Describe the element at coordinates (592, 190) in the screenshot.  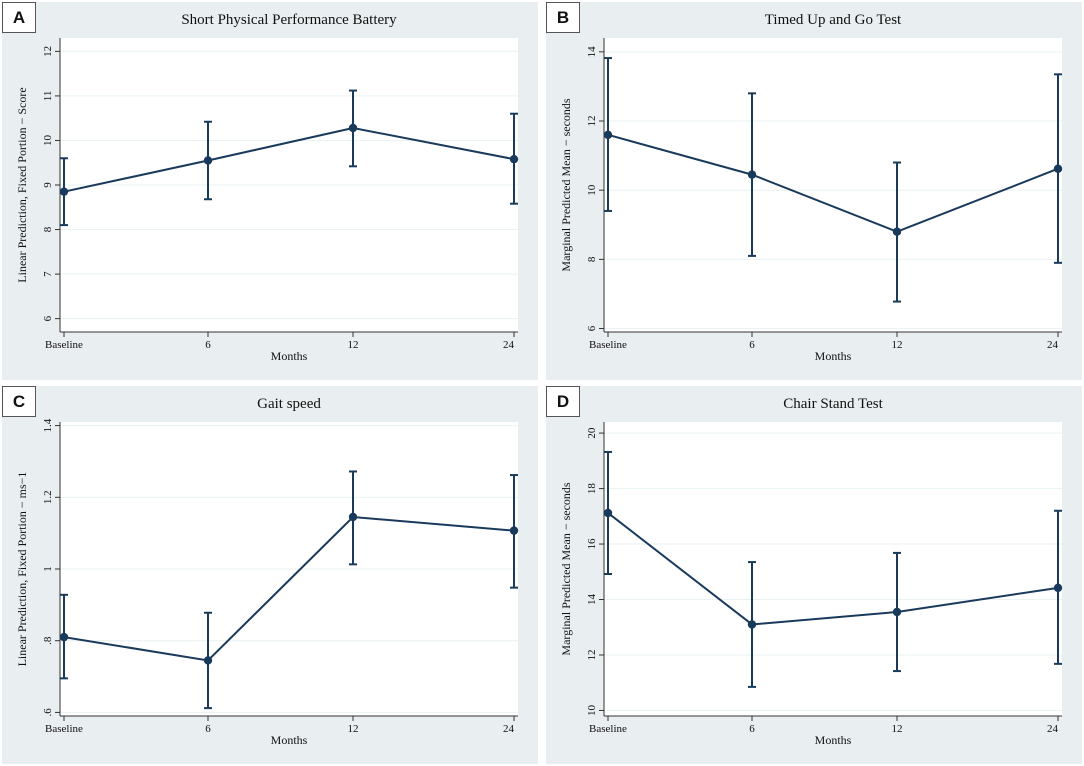
I see `y-tick-label-b-2: 10` at that location.